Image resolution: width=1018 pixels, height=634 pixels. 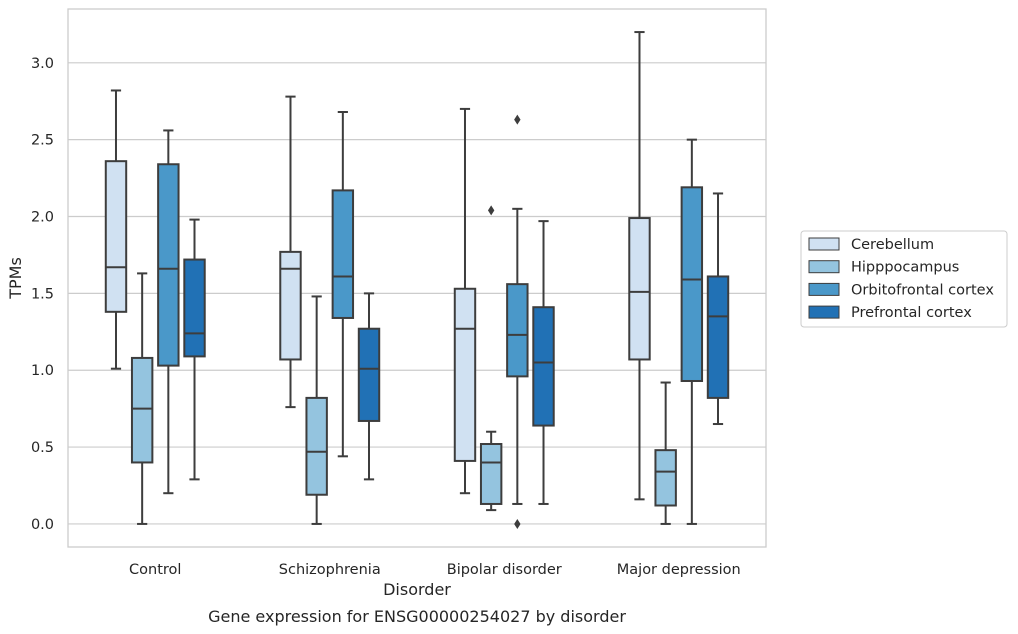 I want to click on legend-label: Orbitofrontal cortex, so click(x=922, y=290).